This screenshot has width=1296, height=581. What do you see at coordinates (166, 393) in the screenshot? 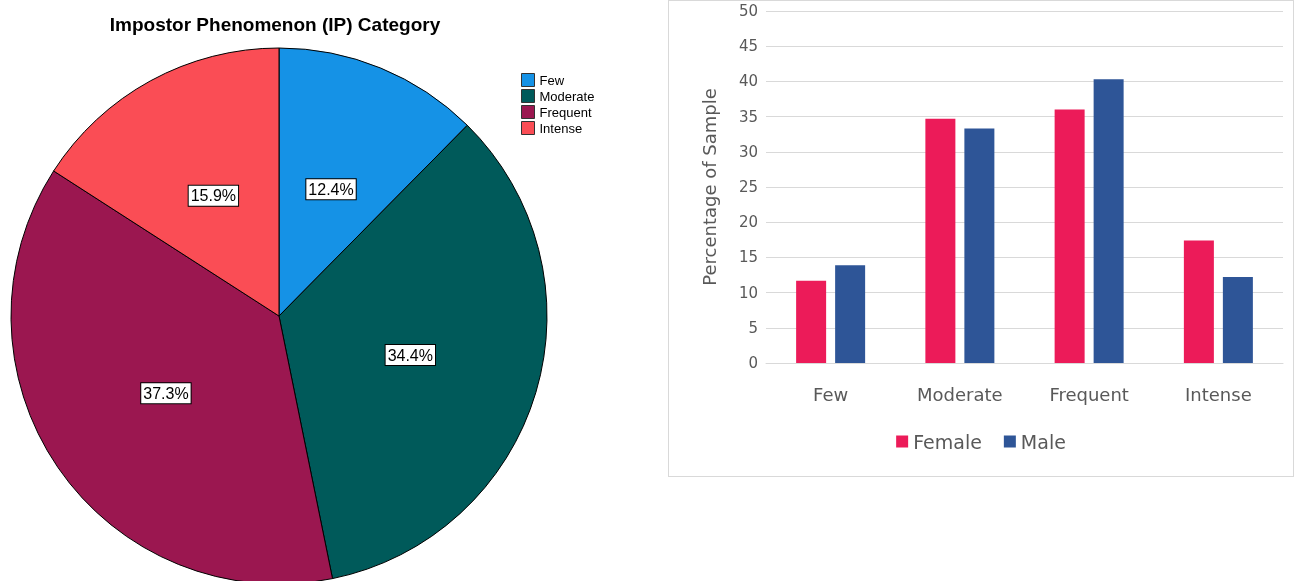
I see `data-label: 37.3%` at bounding box center [166, 393].